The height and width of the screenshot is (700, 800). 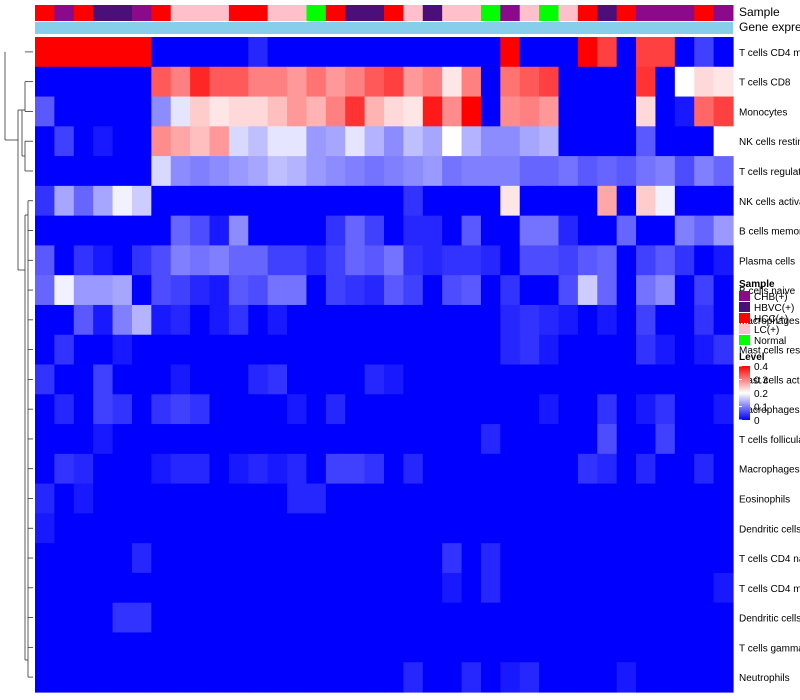 What do you see at coordinates (769, 619) in the screenshot?
I see `row-label: Dendritic cells activated` at bounding box center [769, 619].